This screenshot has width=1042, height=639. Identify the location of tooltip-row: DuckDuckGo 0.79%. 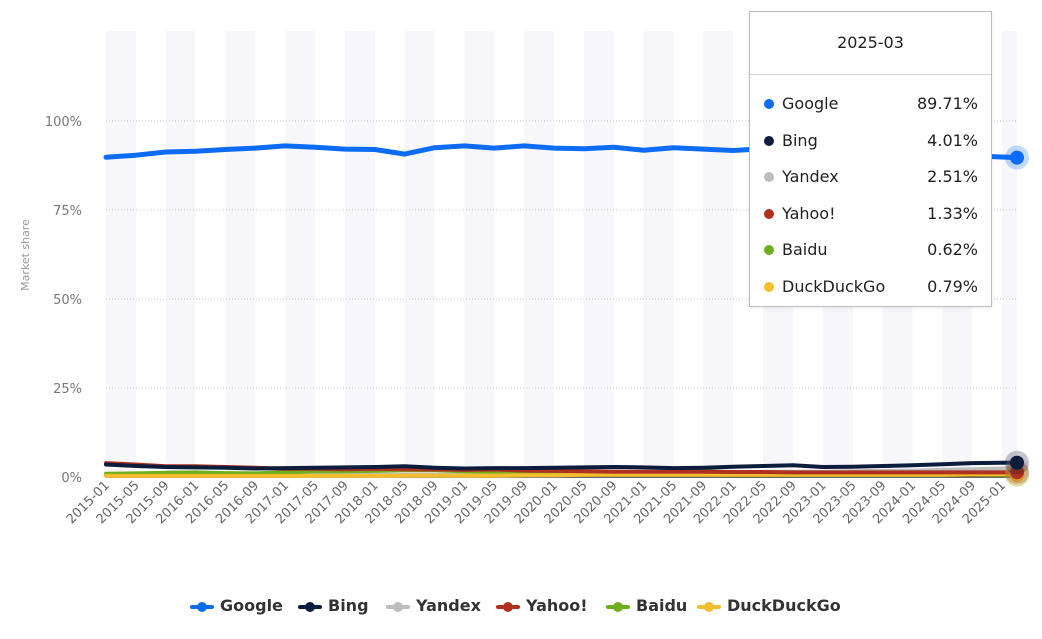
(870, 287).